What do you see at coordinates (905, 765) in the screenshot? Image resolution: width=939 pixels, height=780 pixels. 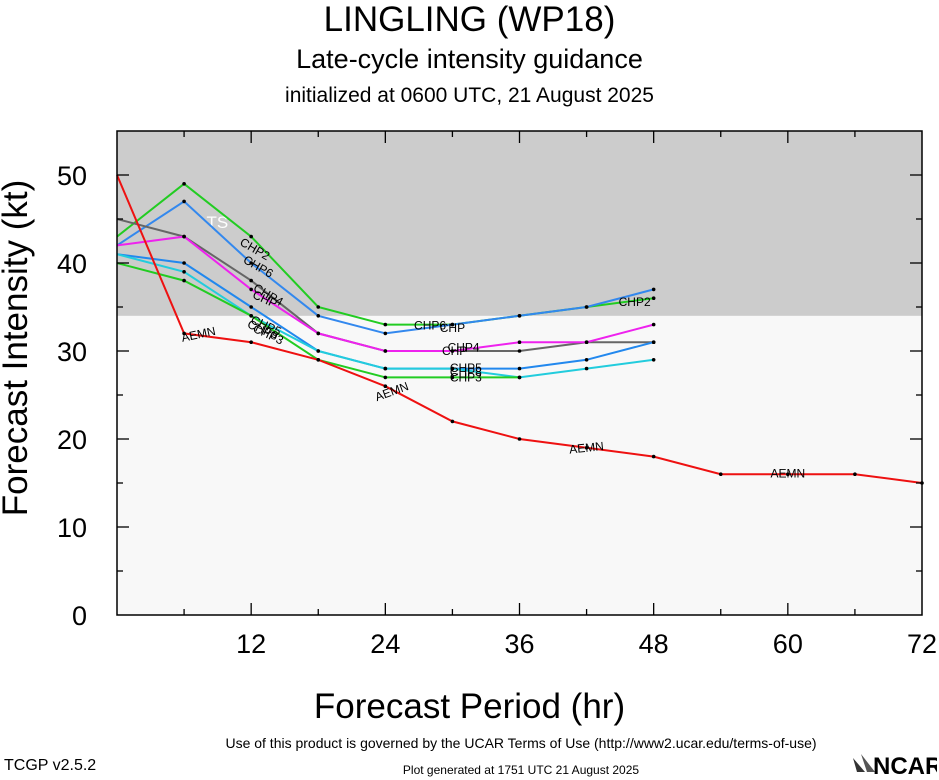 I see `ncar-logo-text: NCAR` at bounding box center [905, 765].